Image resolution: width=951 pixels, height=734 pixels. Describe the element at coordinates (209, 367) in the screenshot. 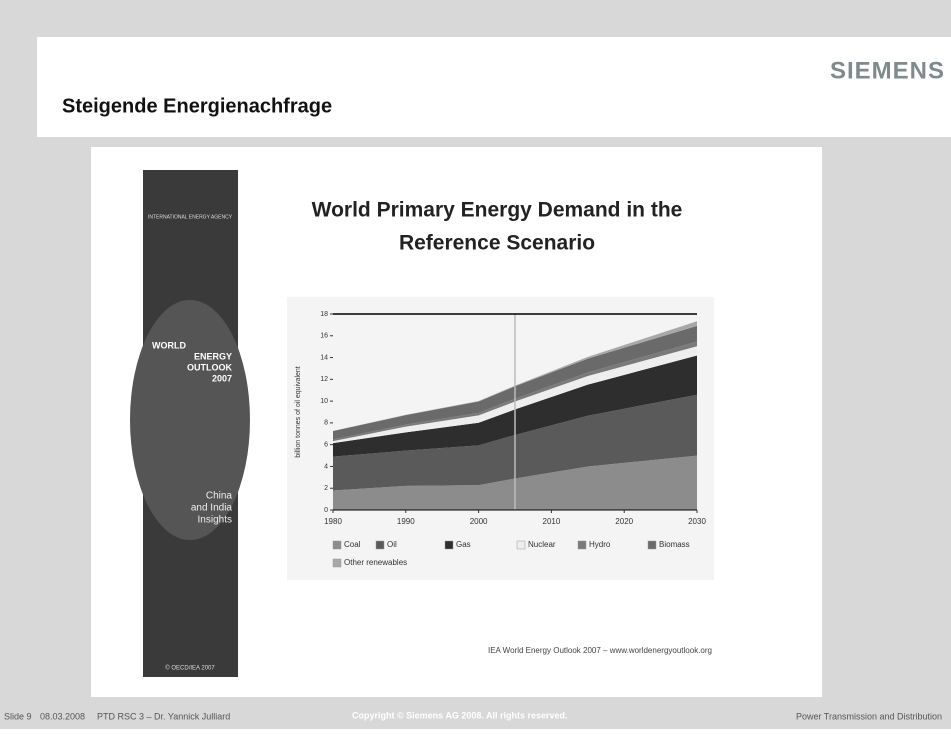

I see `cover-title: OUTLOOK` at that location.